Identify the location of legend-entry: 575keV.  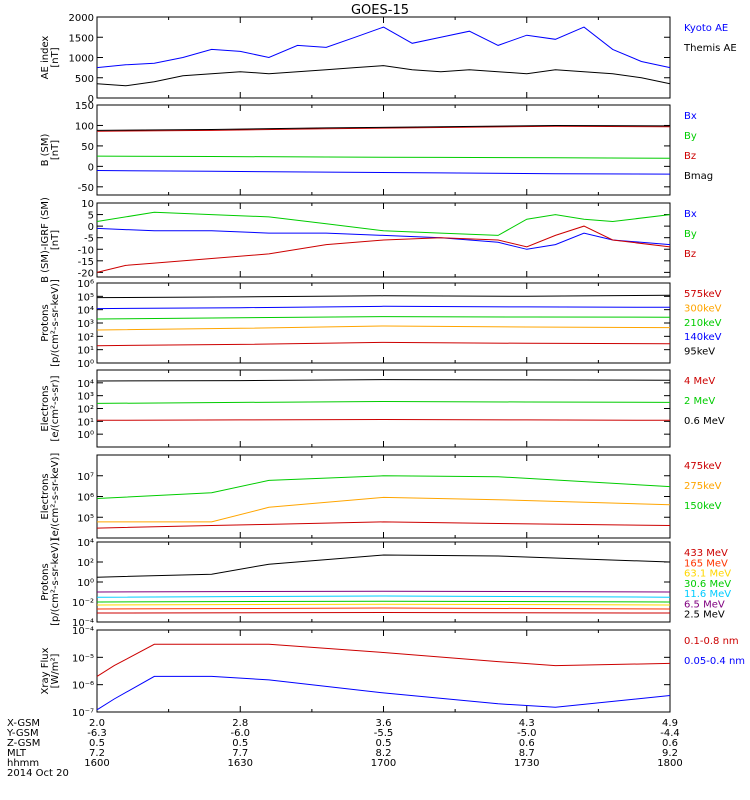
(703, 294).